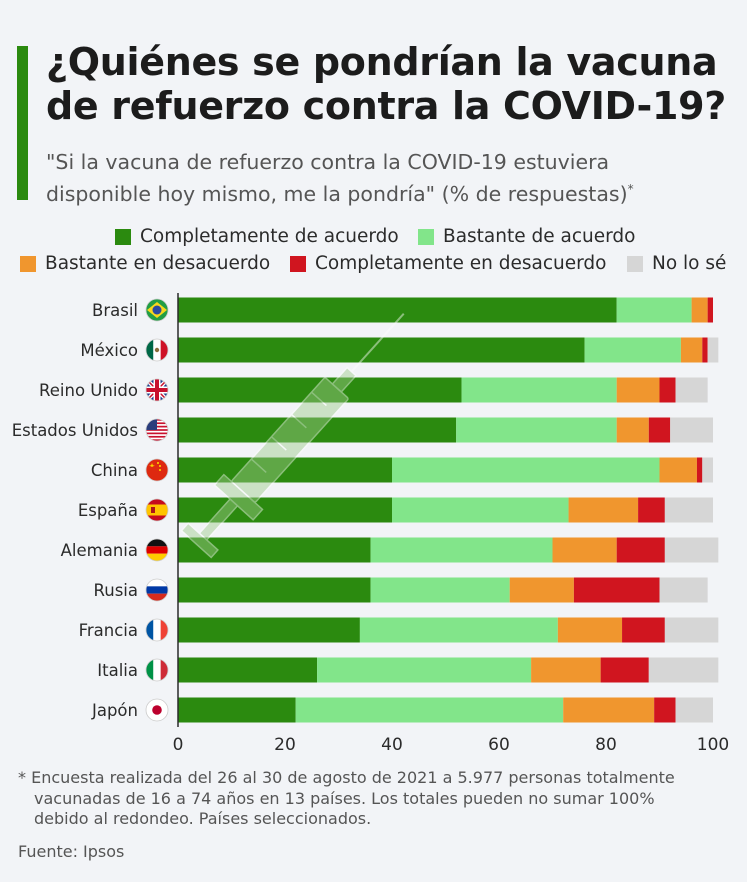 Image resolution: width=747 pixels, height=882 pixels. Describe the element at coordinates (630, 189) in the screenshot. I see `subtitle-footnote-mark: *` at that location.